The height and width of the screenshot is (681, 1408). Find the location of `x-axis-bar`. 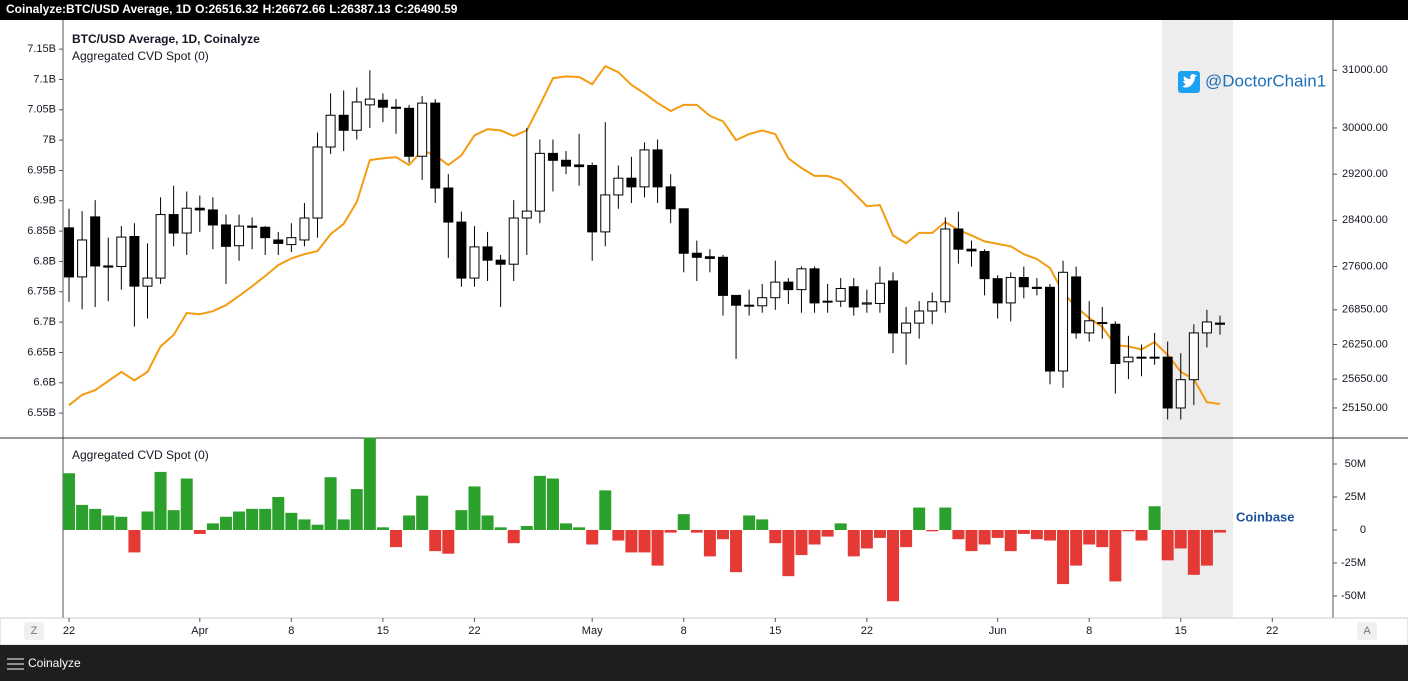

x-axis-bar is located at coordinates (704, 631).